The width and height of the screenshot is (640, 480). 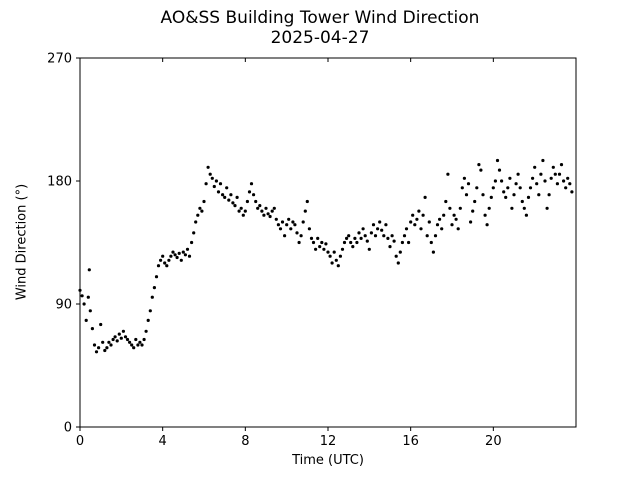 I want to click on chart-subtitle: 2025-04-27, so click(x=320, y=38).